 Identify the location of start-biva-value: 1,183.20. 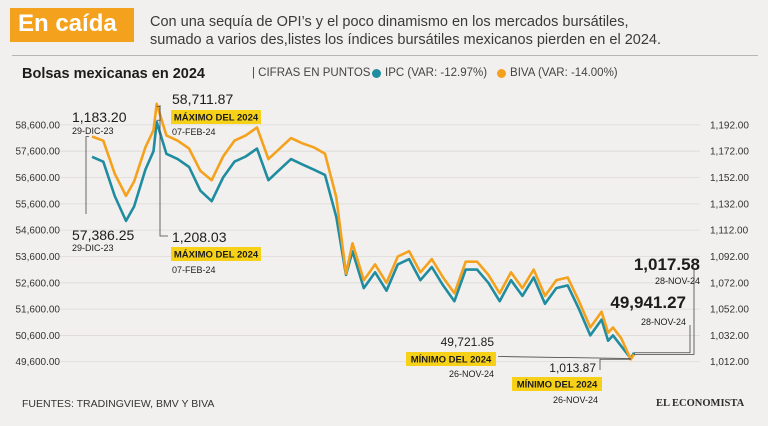
(99, 117).